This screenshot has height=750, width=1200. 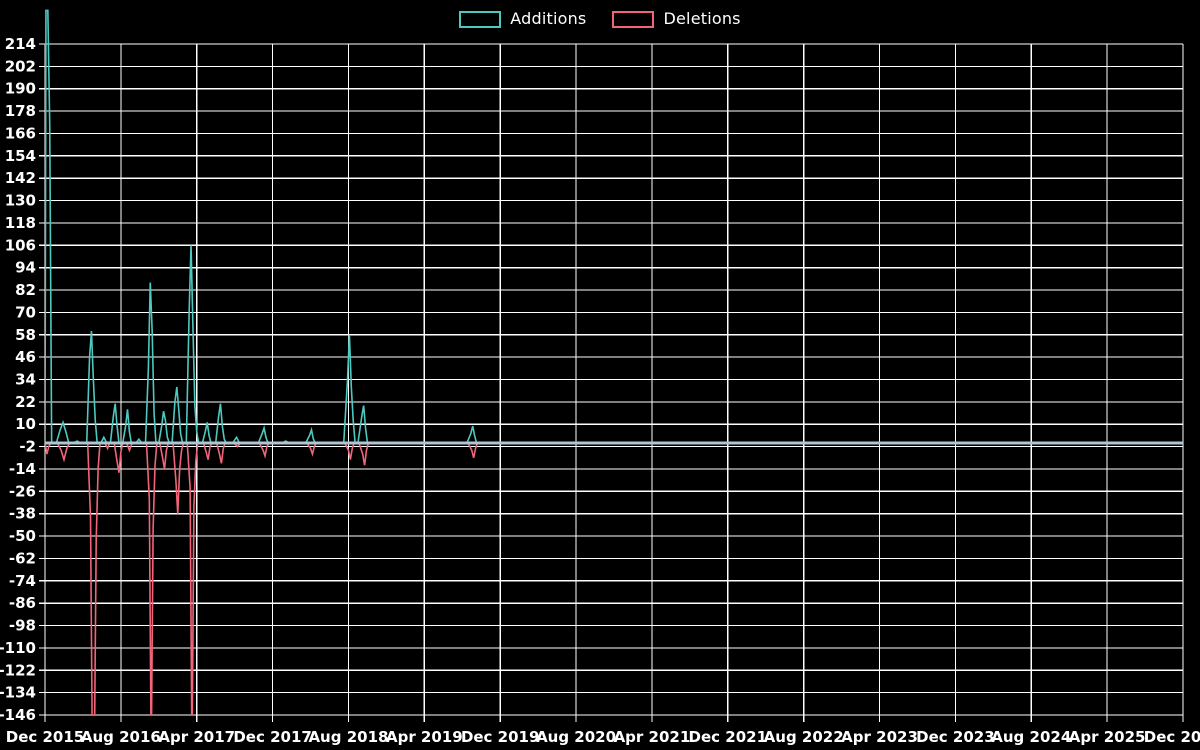 What do you see at coordinates (20, 178) in the screenshot?
I see `y-tick-label: 142` at bounding box center [20, 178].